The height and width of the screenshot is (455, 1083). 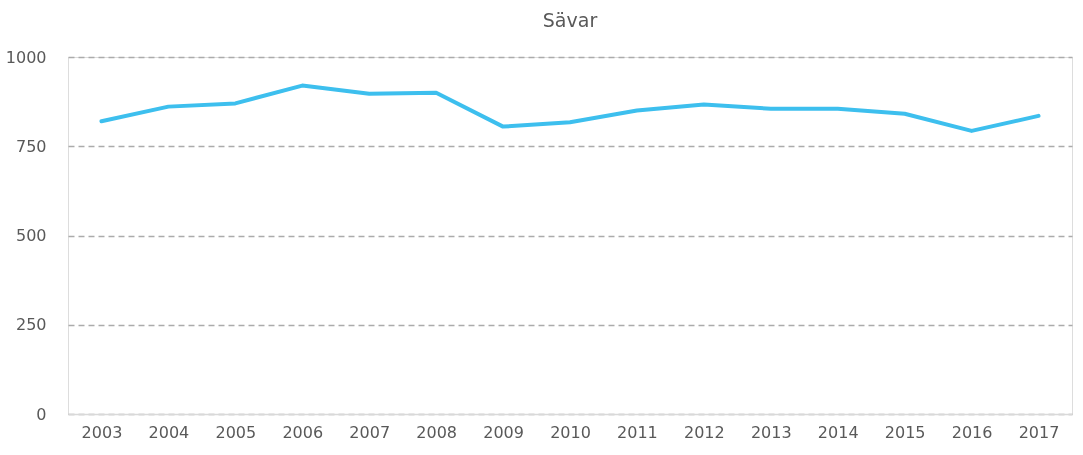 What do you see at coordinates (31, 325) in the screenshot?
I see `y-tick-label: 250` at bounding box center [31, 325].